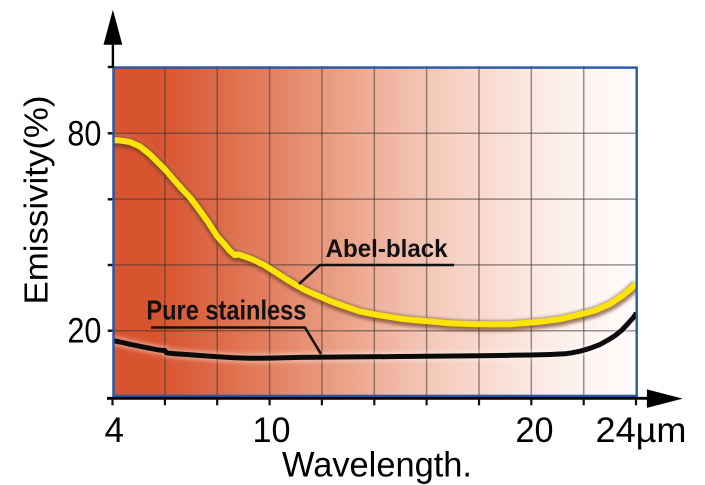 The width and height of the screenshot is (705, 485). Describe the element at coordinates (36, 199) in the screenshot. I see `svg-text: Emissivity(%)` at that location.